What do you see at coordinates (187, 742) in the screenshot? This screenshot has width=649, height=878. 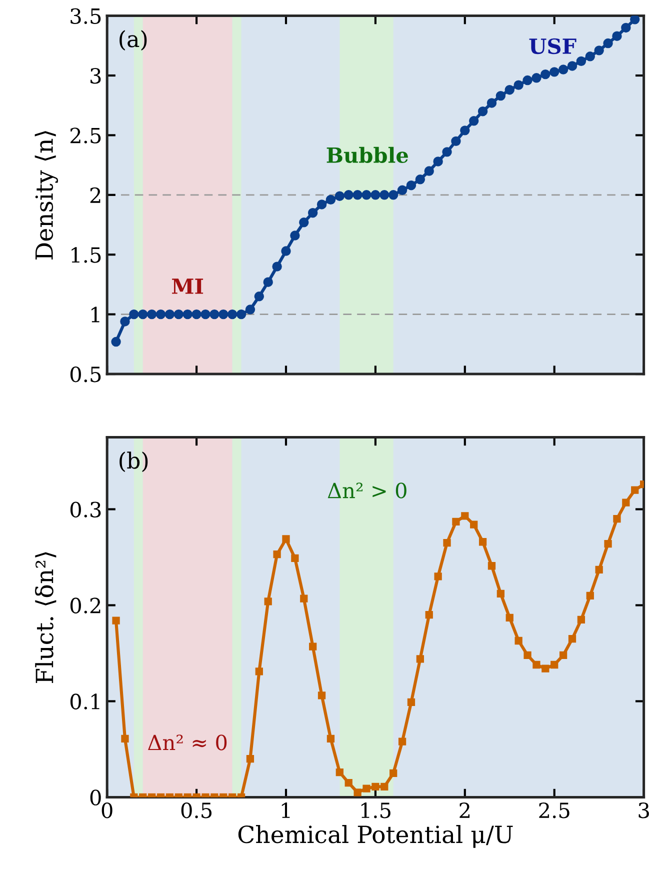 I see `annotation: Δn² ≈ 0` at bounding box center [187, 742].